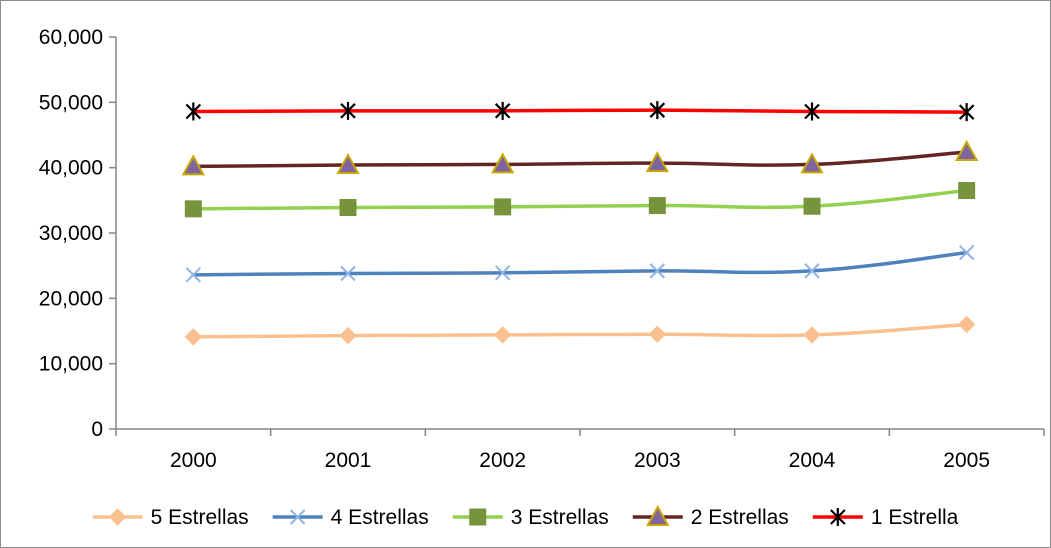 Image resolution: width=1051 pixels, height=548 pixels. Describe the element at coordinates (200, 517) in the screenshot. I see `legend-label: 5 Estrellas` at that location.